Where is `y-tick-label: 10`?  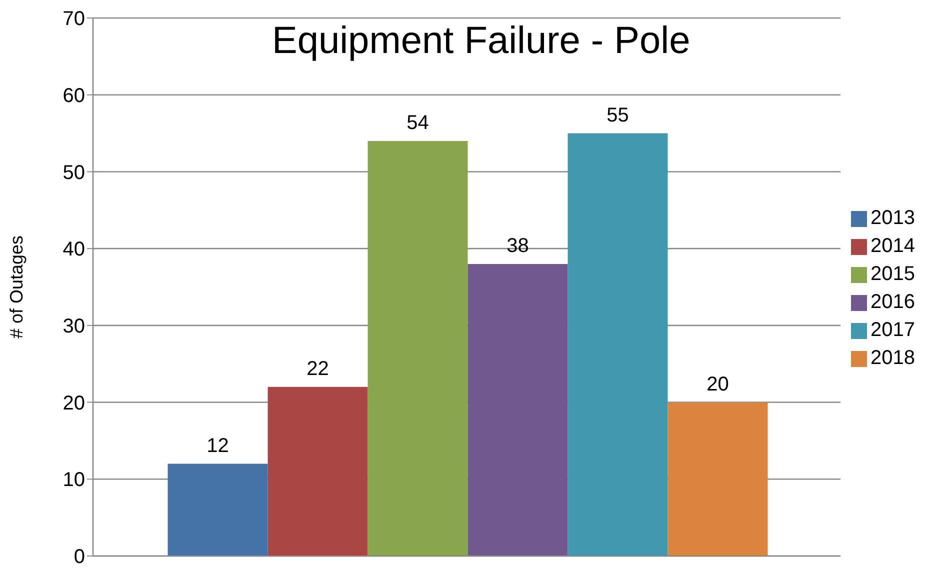 y-tick-label: 10 is located at coordinates (73, 480).